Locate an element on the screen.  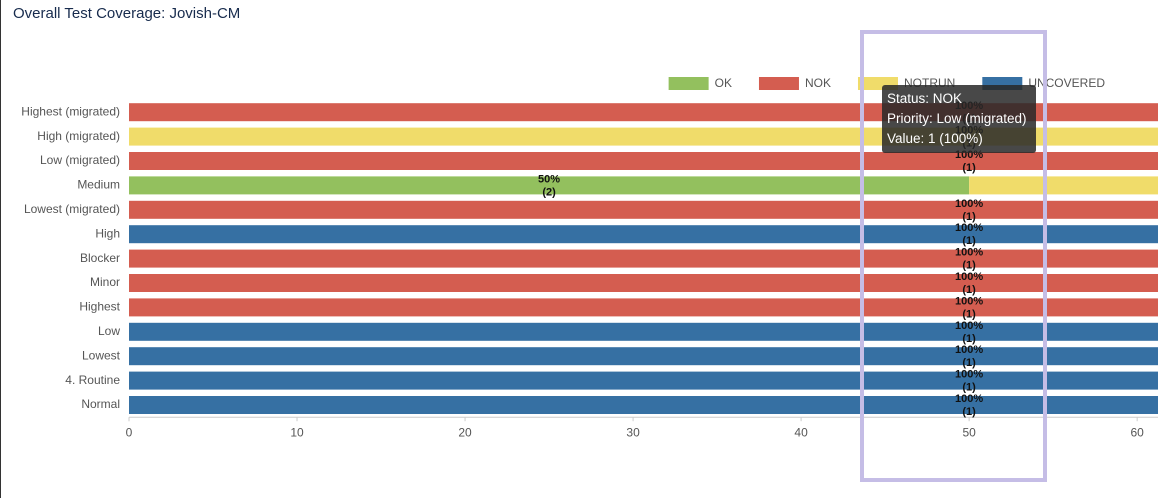
x-tick-label: 40 is located at coordinates (801, 432).